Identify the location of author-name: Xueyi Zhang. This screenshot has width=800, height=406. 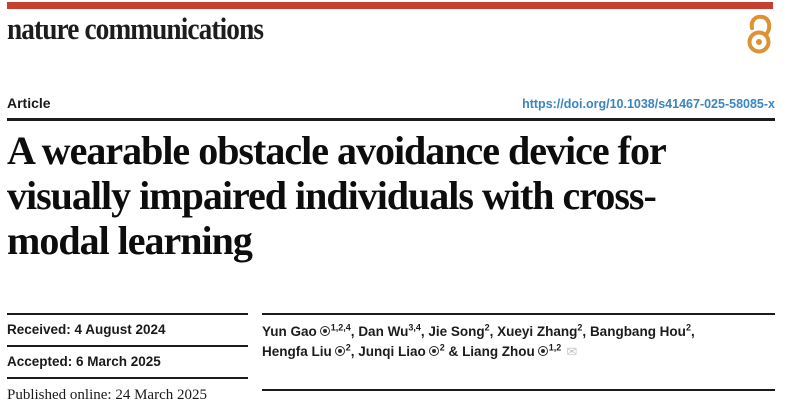
(537, 331).